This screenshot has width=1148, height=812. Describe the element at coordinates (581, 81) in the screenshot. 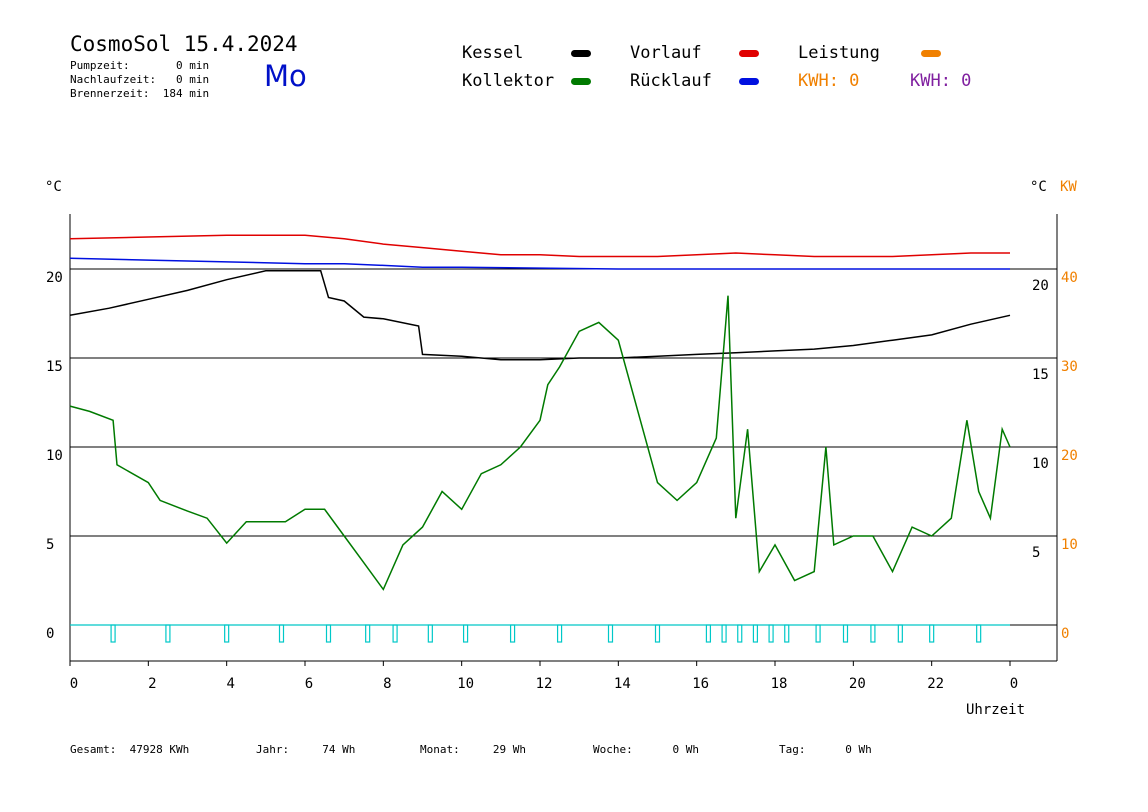

I see `legend-kollektor-swatch` at that location.